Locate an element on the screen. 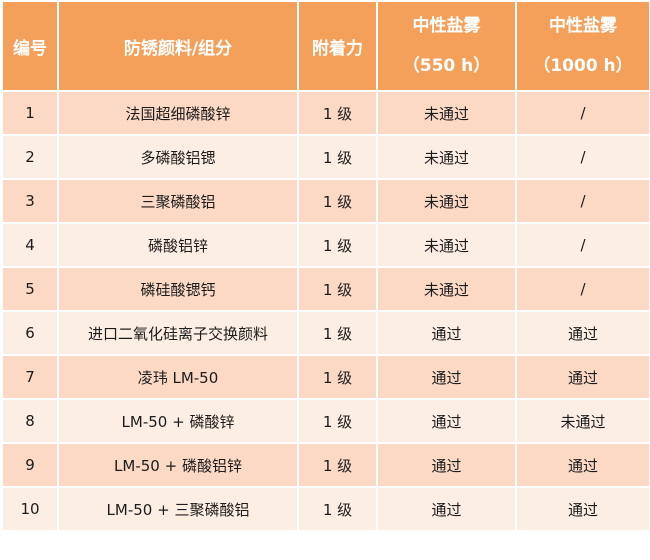  table-row: 7 凌玮 LM-50 1 级通过 通过 is located at coordinates (326, 377).